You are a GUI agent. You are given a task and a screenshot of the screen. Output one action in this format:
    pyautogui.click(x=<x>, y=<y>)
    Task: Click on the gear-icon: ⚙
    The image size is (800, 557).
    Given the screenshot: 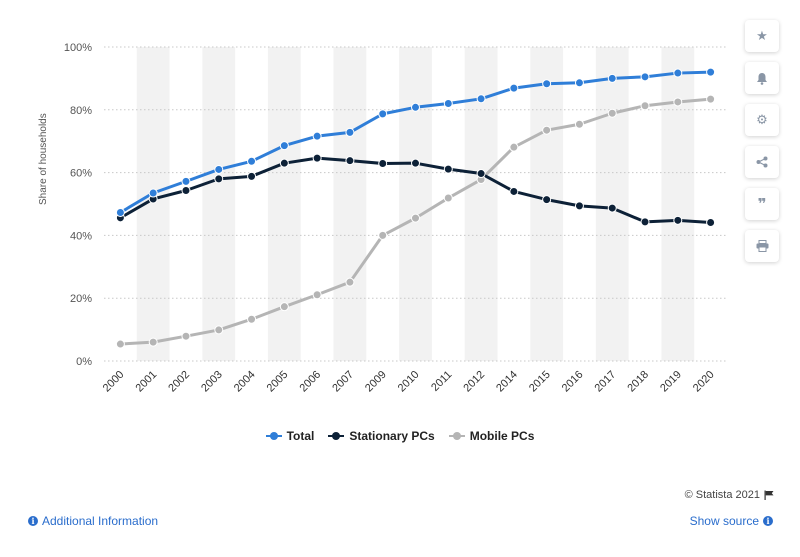 What is the action you would take?
    pyautogui.click(x=762, y=119)
    